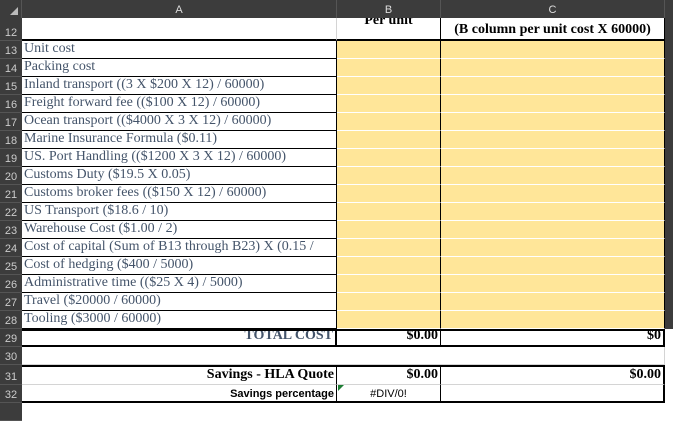  Describe the element at coordinates (11, 320) in the screenshot. I see `row-number: 28` at that location.